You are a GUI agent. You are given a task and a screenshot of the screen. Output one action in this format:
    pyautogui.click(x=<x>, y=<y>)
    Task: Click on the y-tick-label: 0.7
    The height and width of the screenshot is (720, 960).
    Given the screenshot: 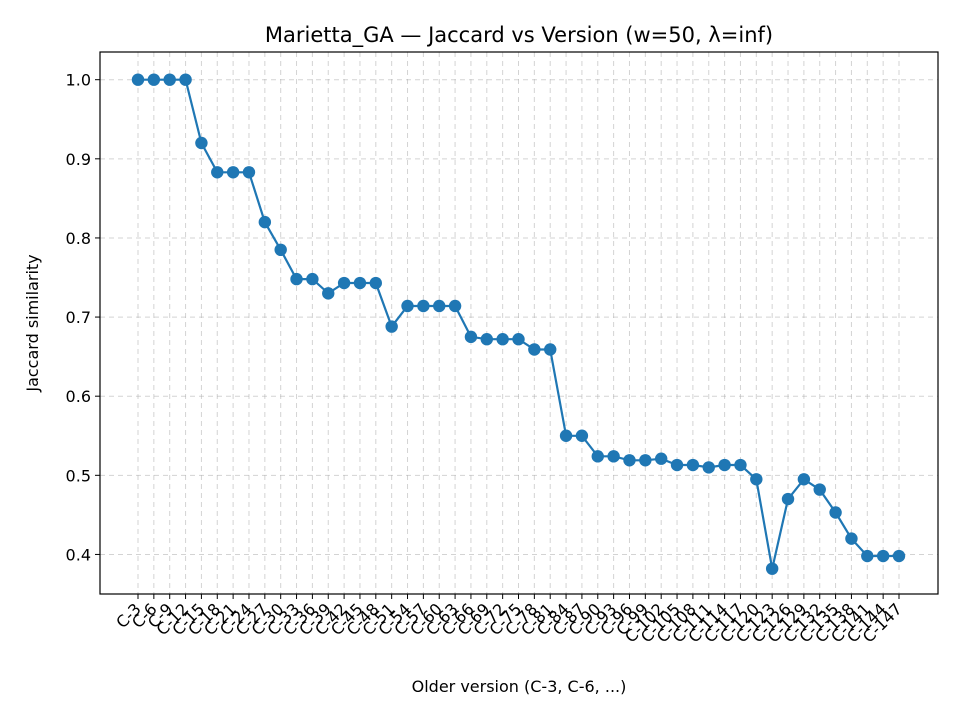 What is the action you would take?
    pyautogui.click(x=78, y=317)
    